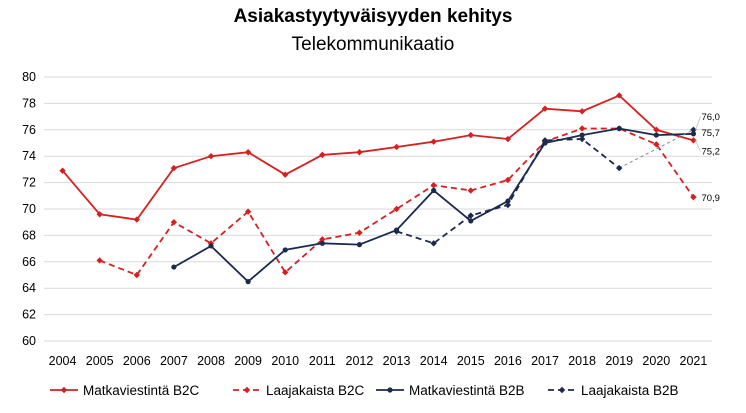 This screenshot has width=746, height=413. I want to click on legend-label: Matkaviestintä B2C, so click(141, 390).